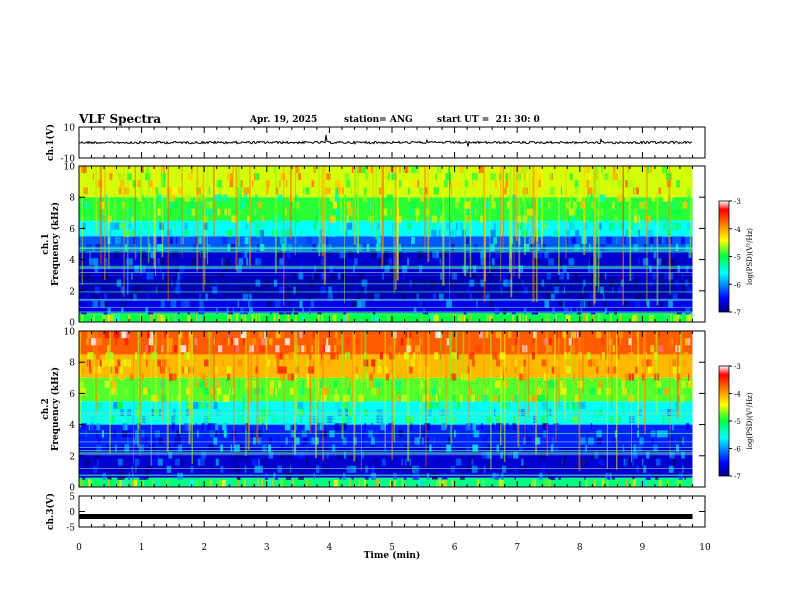  What do you see at coordinates (580, 548) in the screenshot?
I see `x-tick-label: 8` at bounding box center [580, 548].